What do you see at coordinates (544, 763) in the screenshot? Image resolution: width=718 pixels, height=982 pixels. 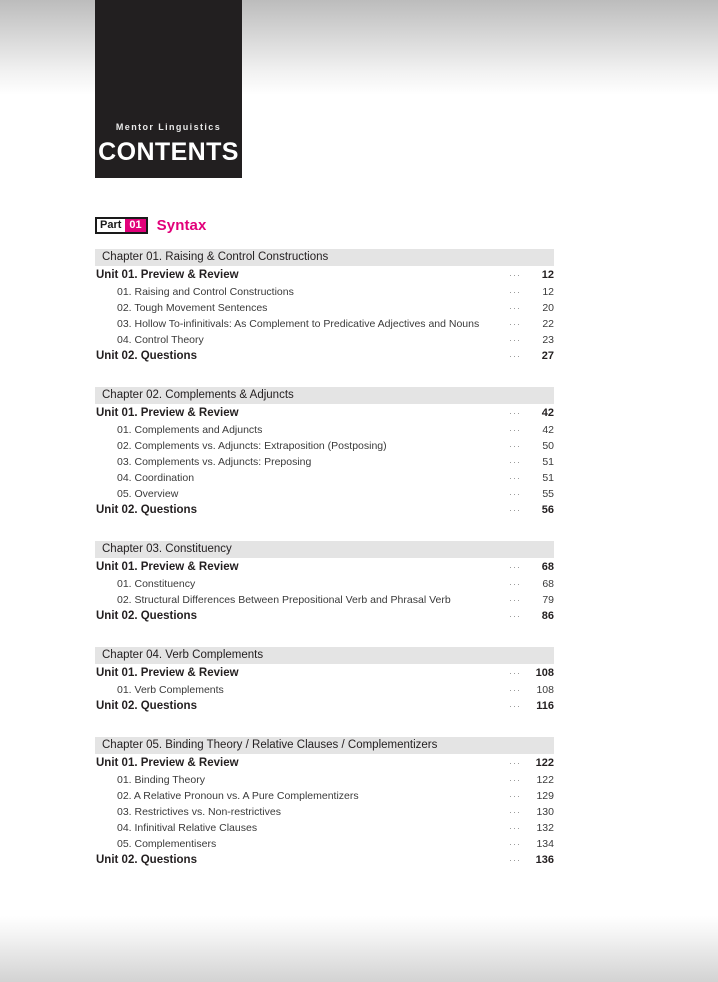 I see `toc-page-number: 122` at bounding box center [544, 763].